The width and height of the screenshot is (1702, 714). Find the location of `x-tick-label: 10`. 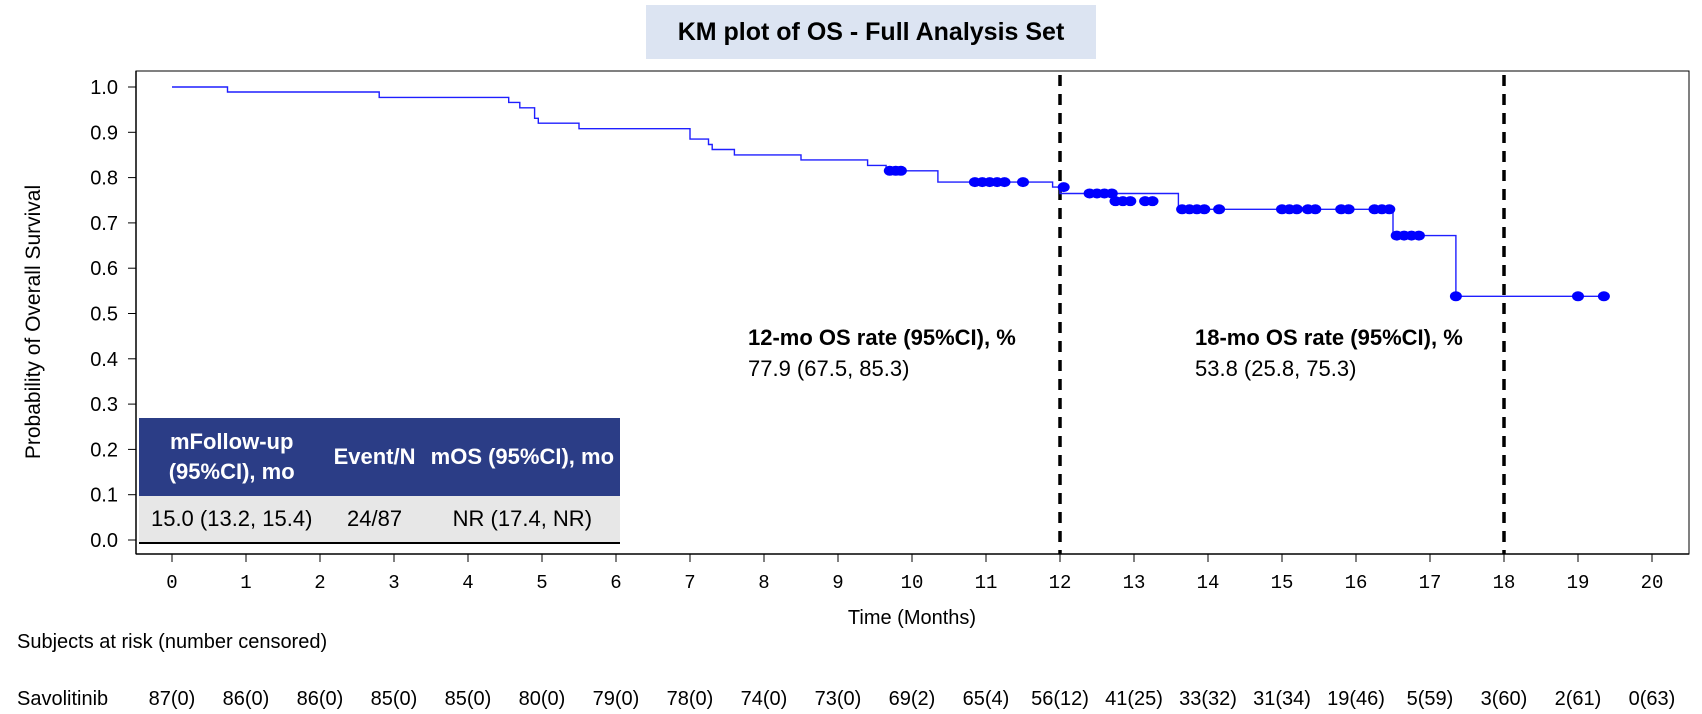

x-tick-label: 10 is located at coordinates (912, 583).